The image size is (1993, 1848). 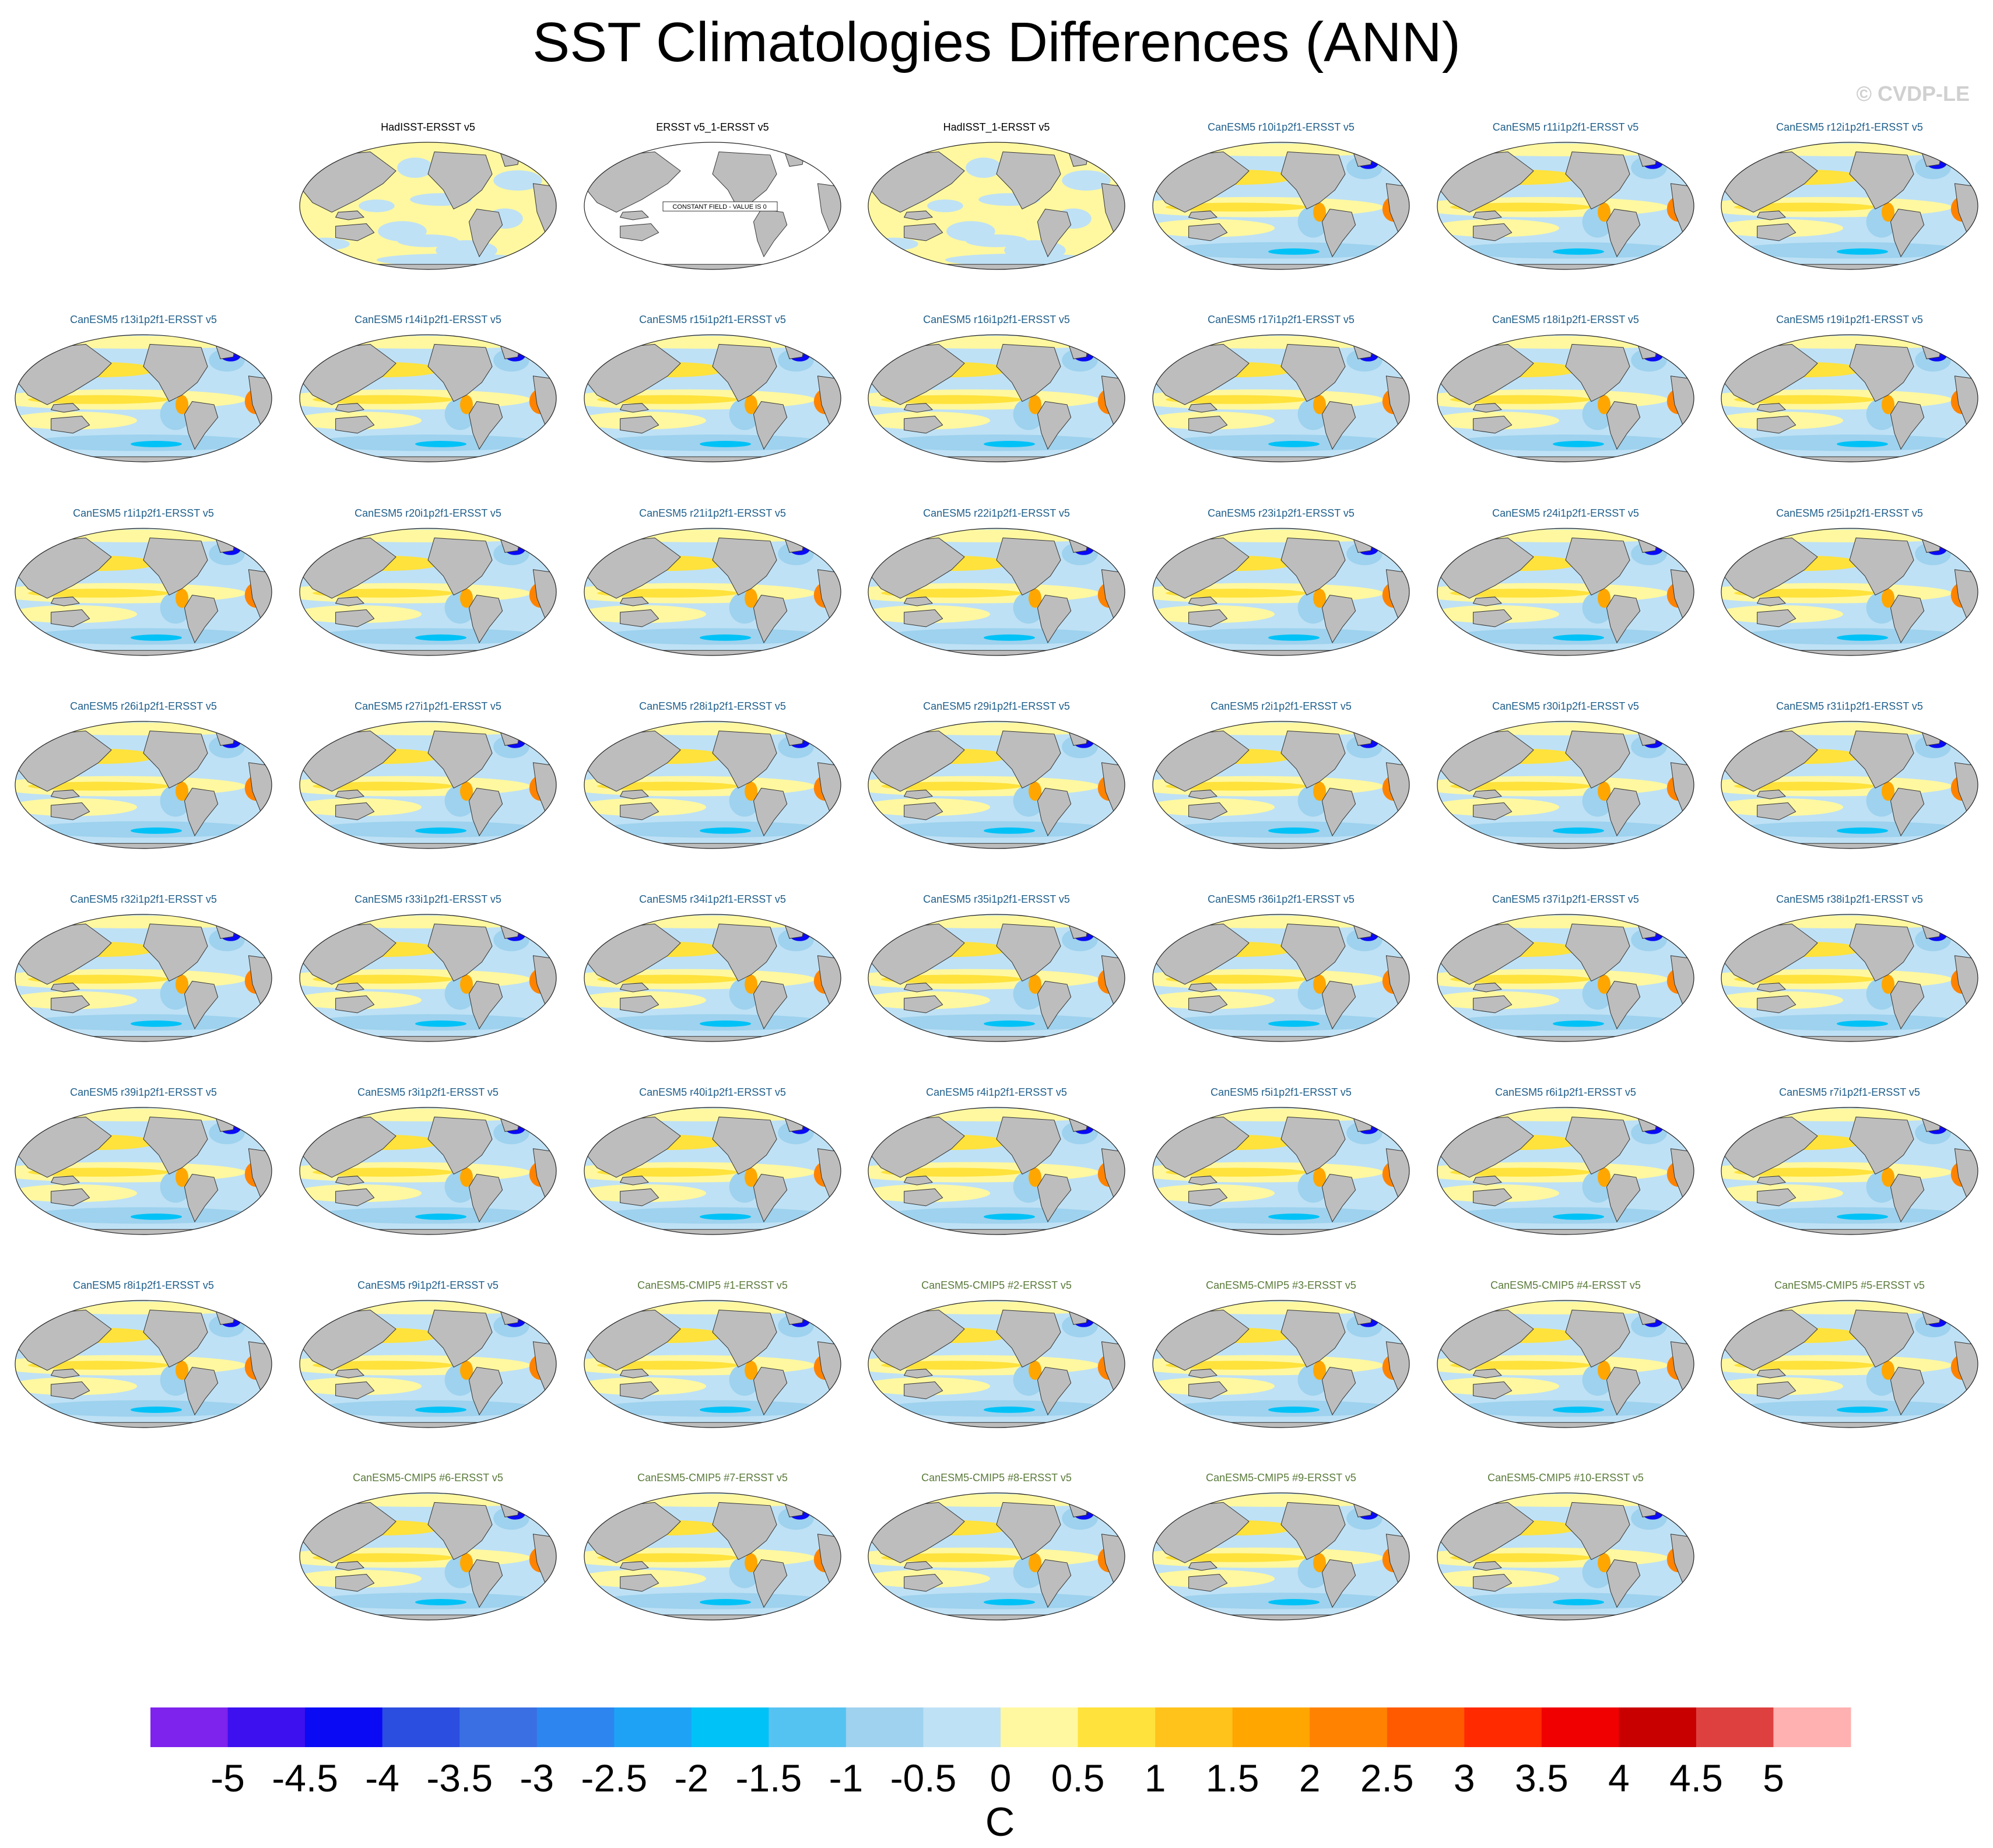 What do you see at coordinates (1281, 706) in the screenshot?
I see `panel-title: CanESM5 r2i1p2f1-ERSST v5` at bounding box center [1281, 706].